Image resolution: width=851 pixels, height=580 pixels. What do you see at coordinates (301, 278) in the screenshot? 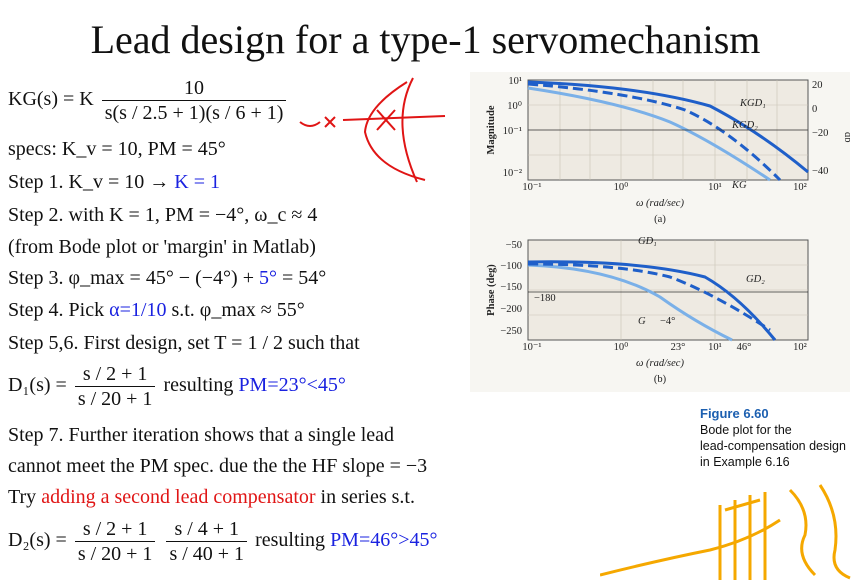
I see `step3-tail: = 54°` at bounding box center [301, 278].